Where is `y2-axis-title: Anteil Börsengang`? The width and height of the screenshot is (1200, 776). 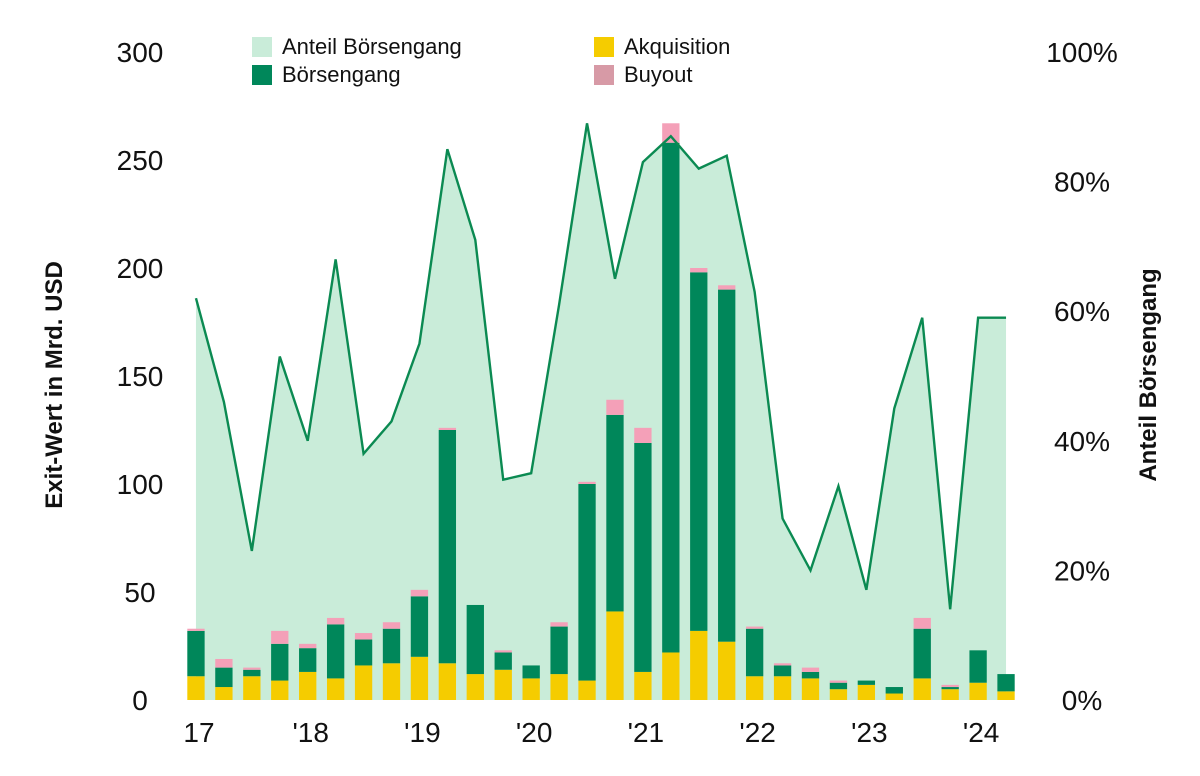
y2-axis-title: Anteil Börsengang is located at coordinates (1148, 374).